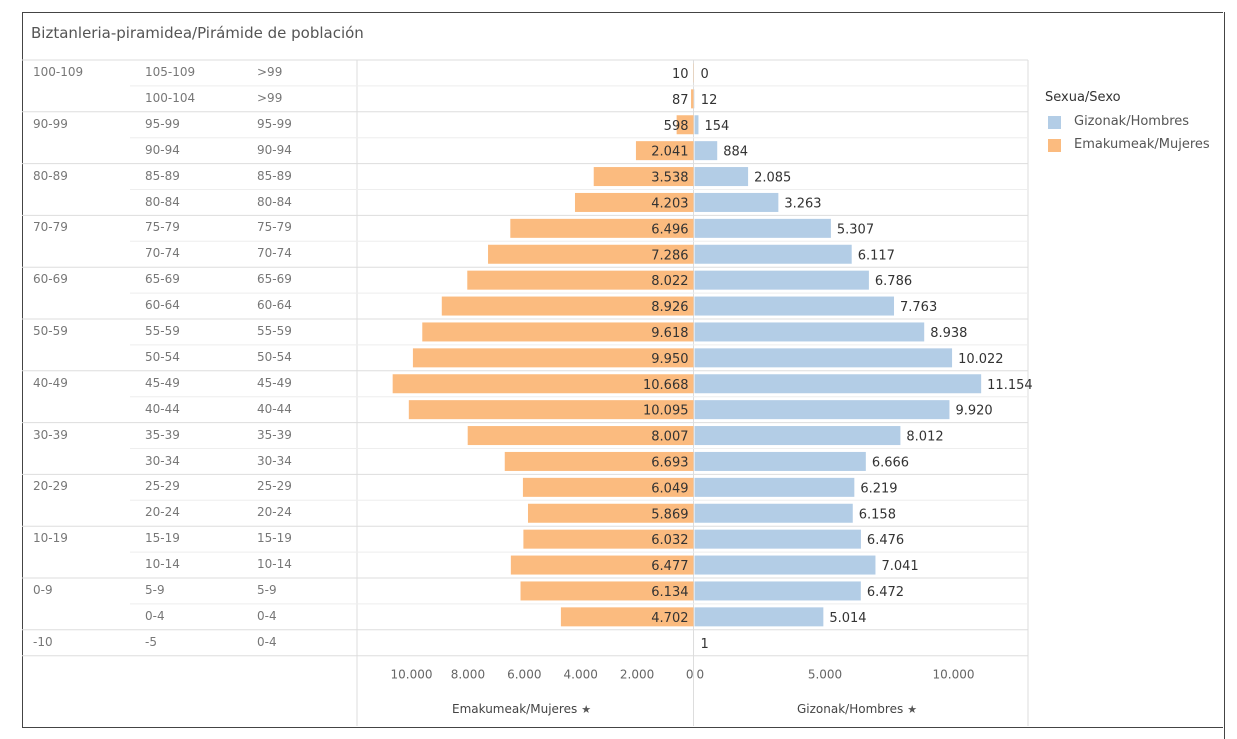 The width and height of the screenshot is (1237, 739). I want to click on tick-label-left: 4.000, so click(581, 675).